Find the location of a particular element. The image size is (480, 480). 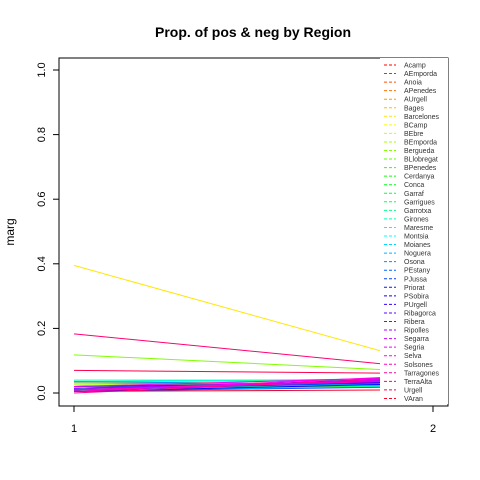

legend-label: Garraf is located at coordinates (414, 194).